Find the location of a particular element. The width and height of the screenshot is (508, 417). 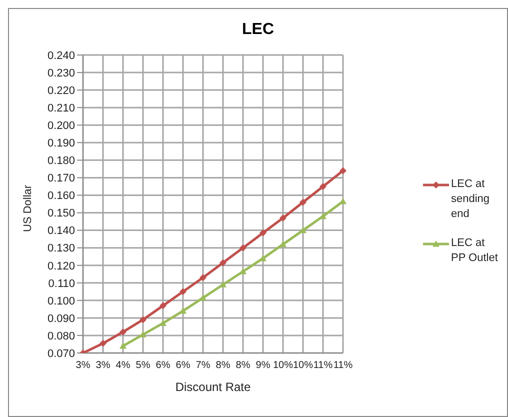

y-tick-label: 0.090 is located at coordinates (61, 318).